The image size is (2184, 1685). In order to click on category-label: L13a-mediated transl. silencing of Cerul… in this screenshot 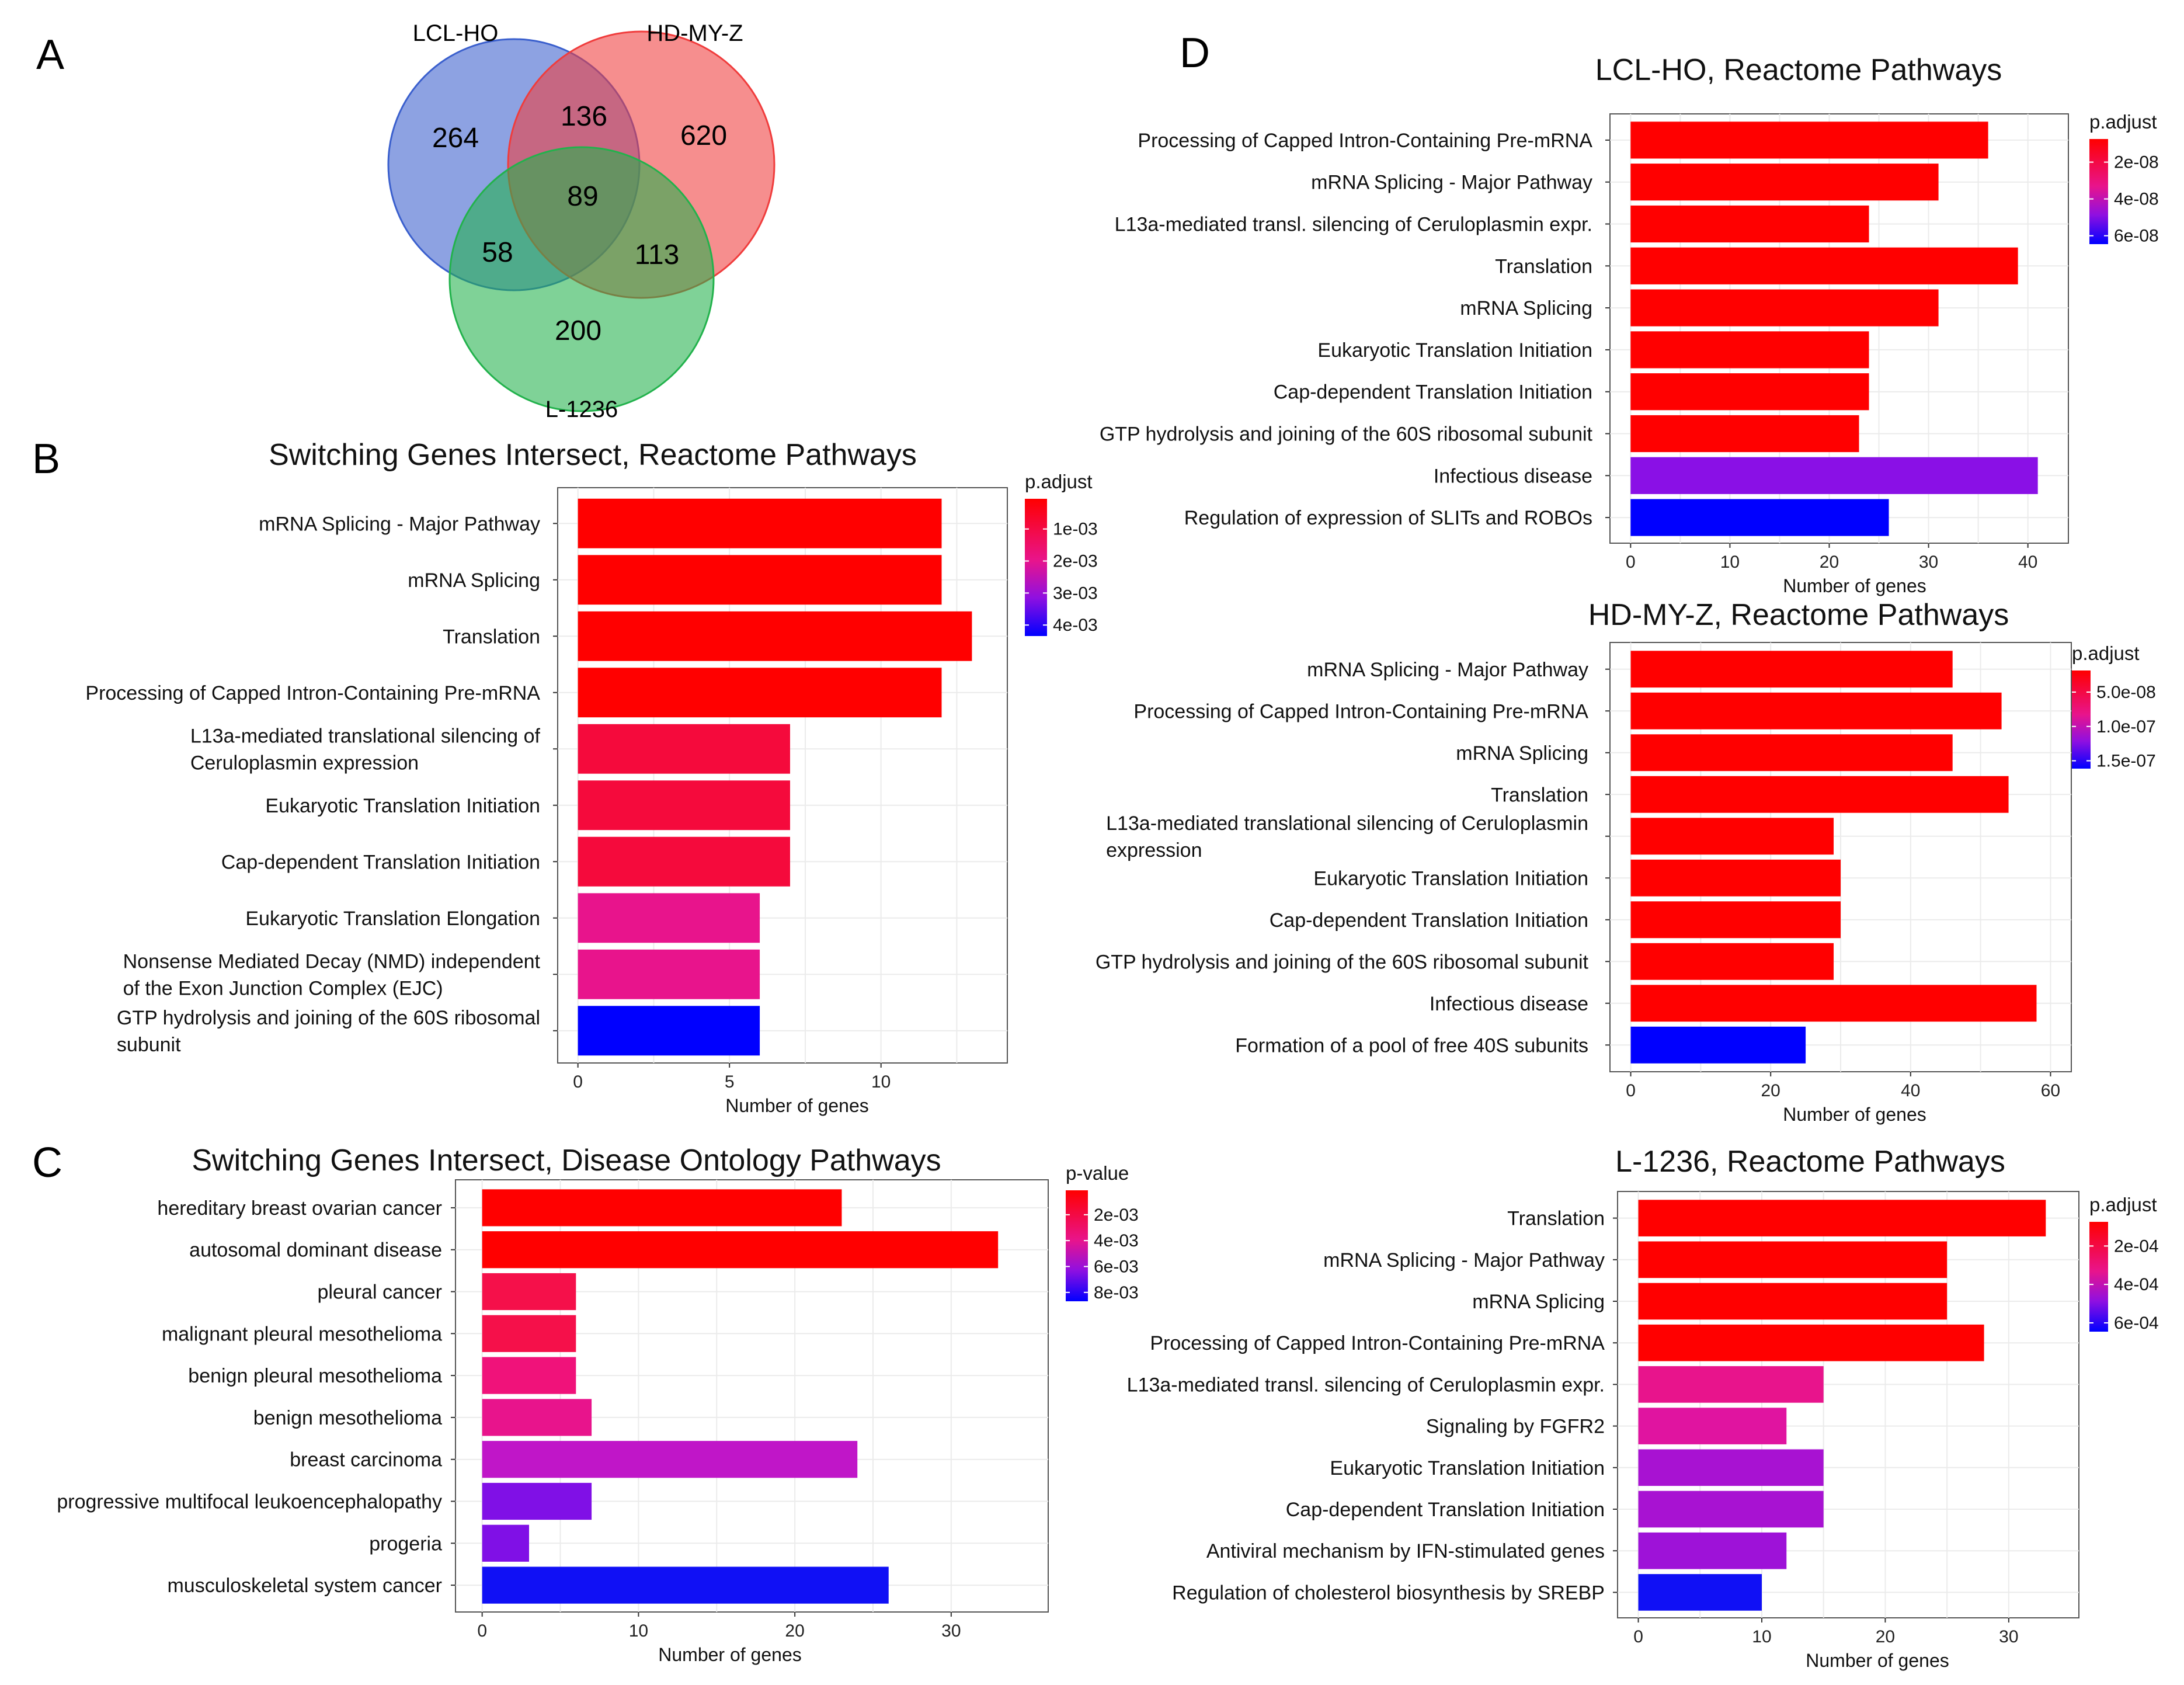, I will do `click(1353, 225)`.